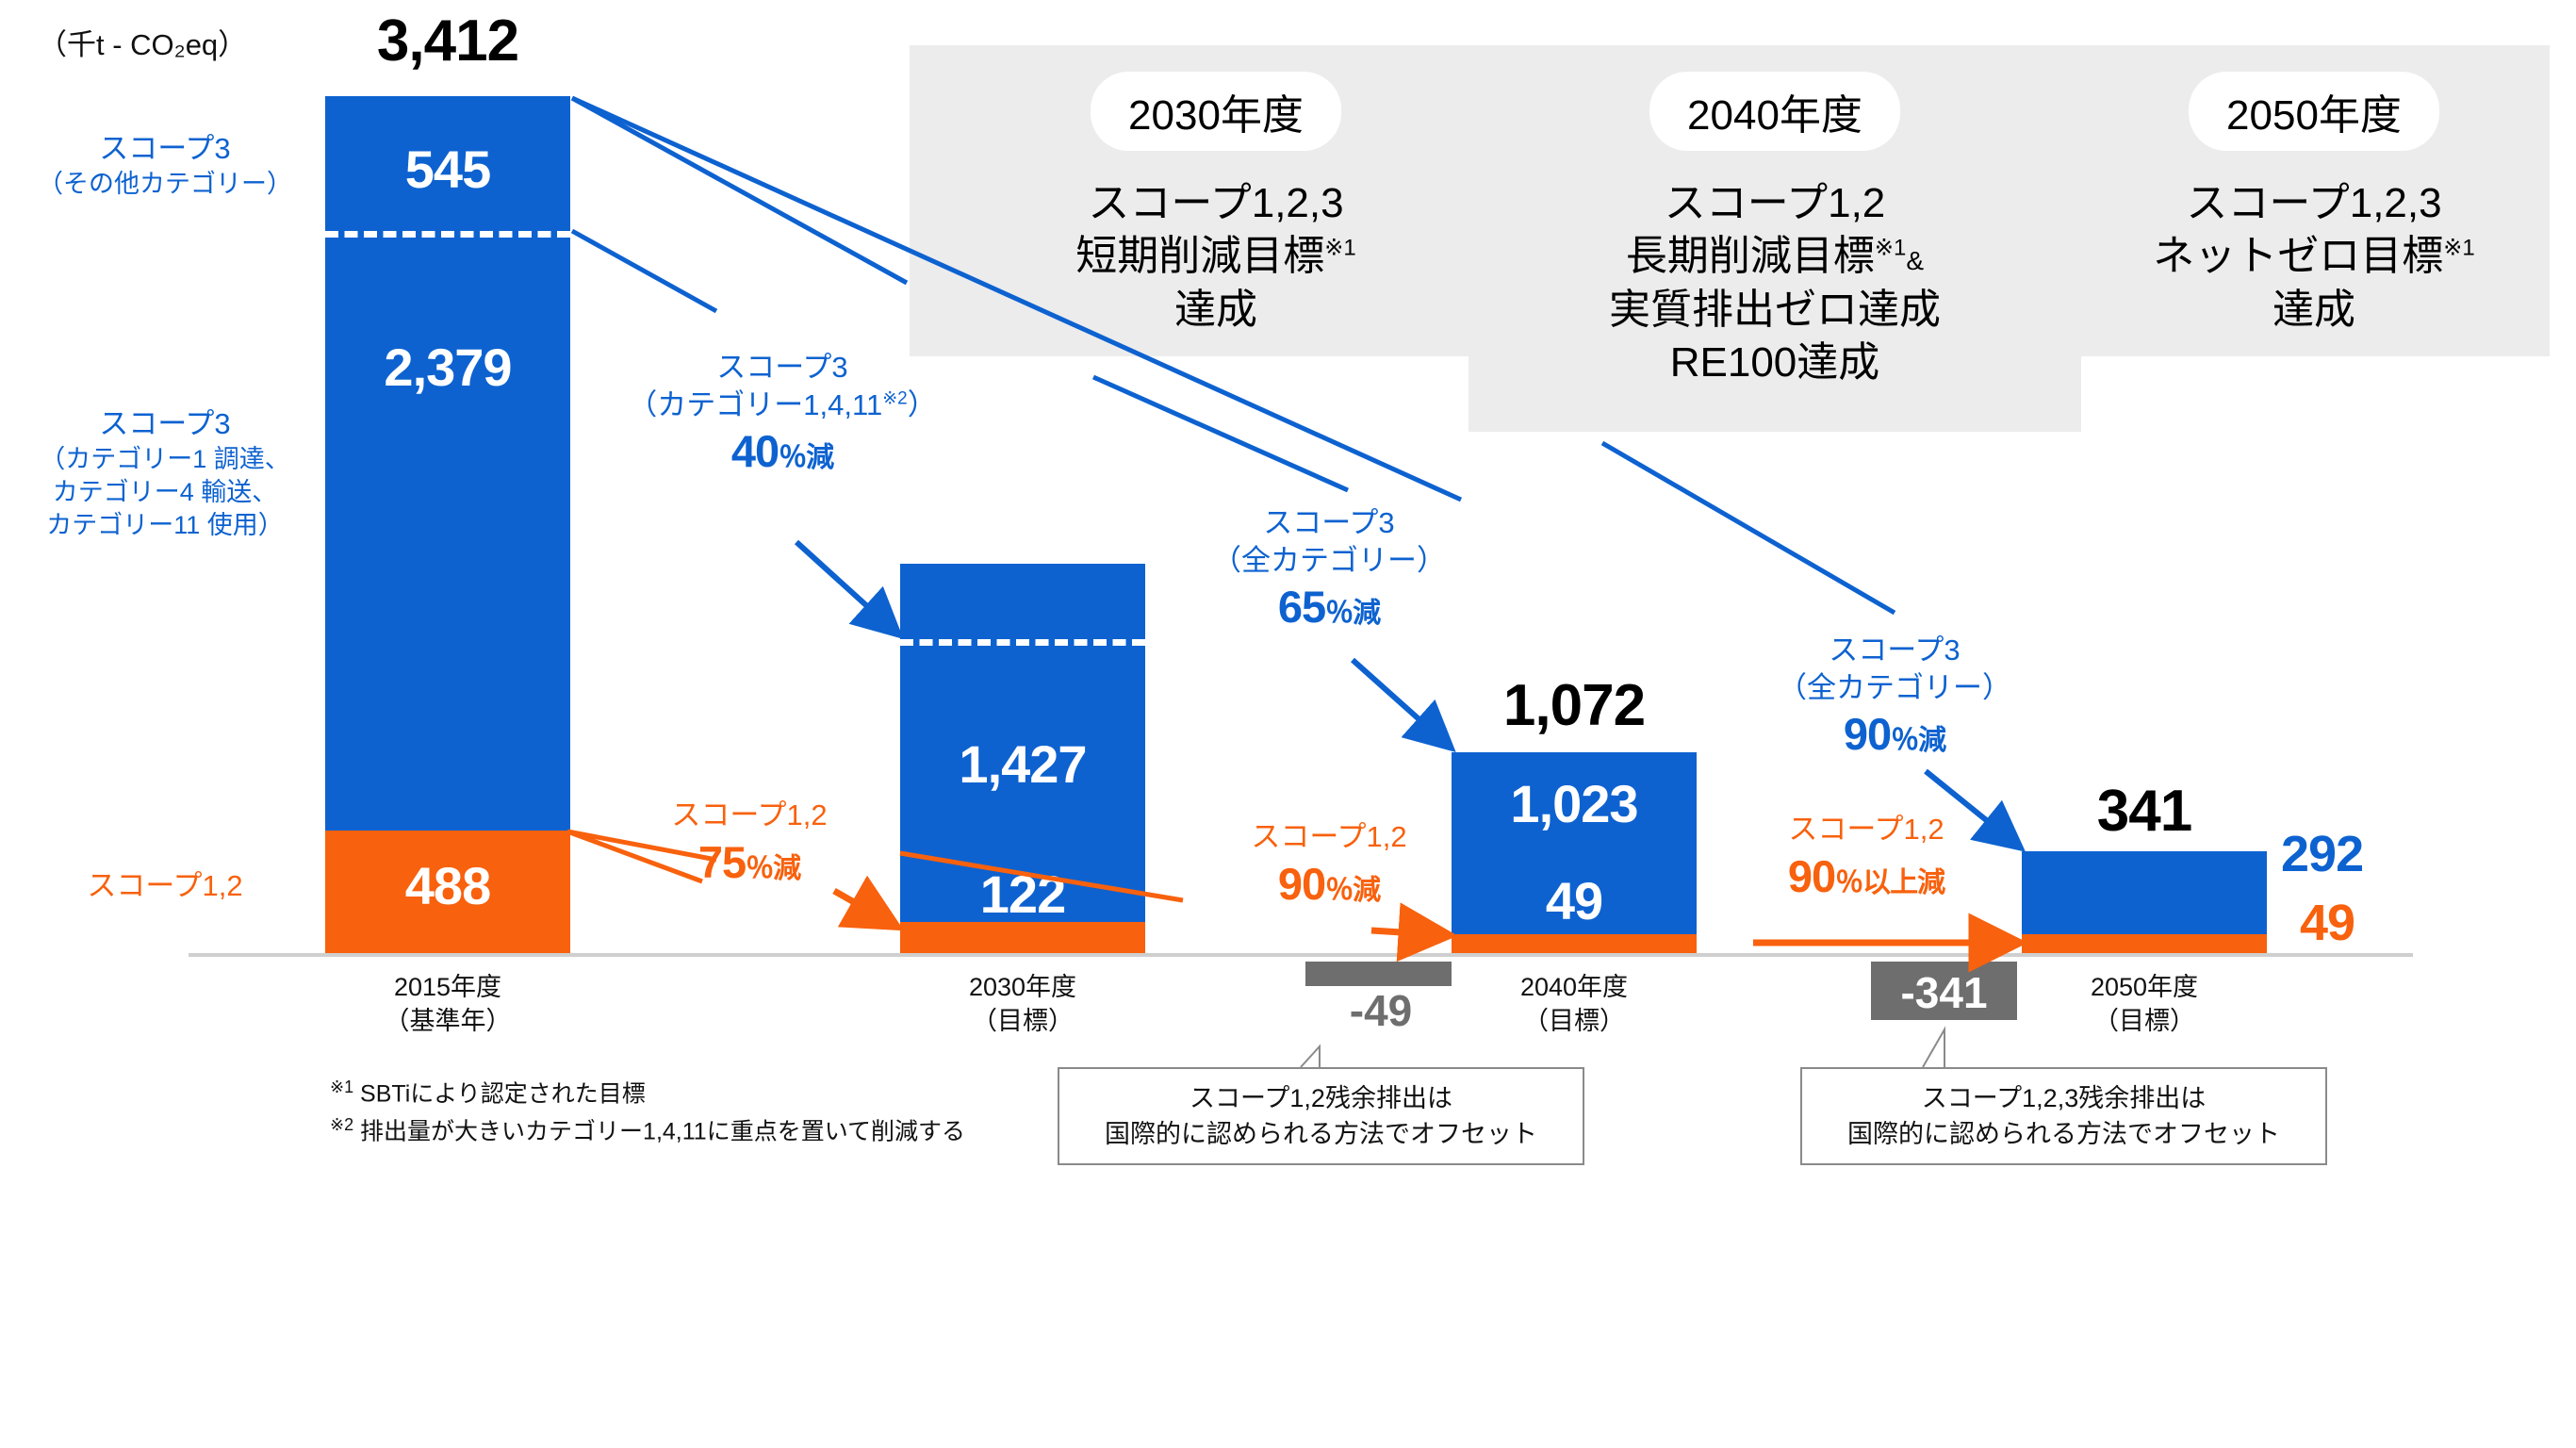 The height and width of the screenshot is (1448, 2576). What do you see at coordinates (448, 1020) in the screenshot?
I see `bar-2015-x-sub: （基準年）` at bounding box center [448, 1020].